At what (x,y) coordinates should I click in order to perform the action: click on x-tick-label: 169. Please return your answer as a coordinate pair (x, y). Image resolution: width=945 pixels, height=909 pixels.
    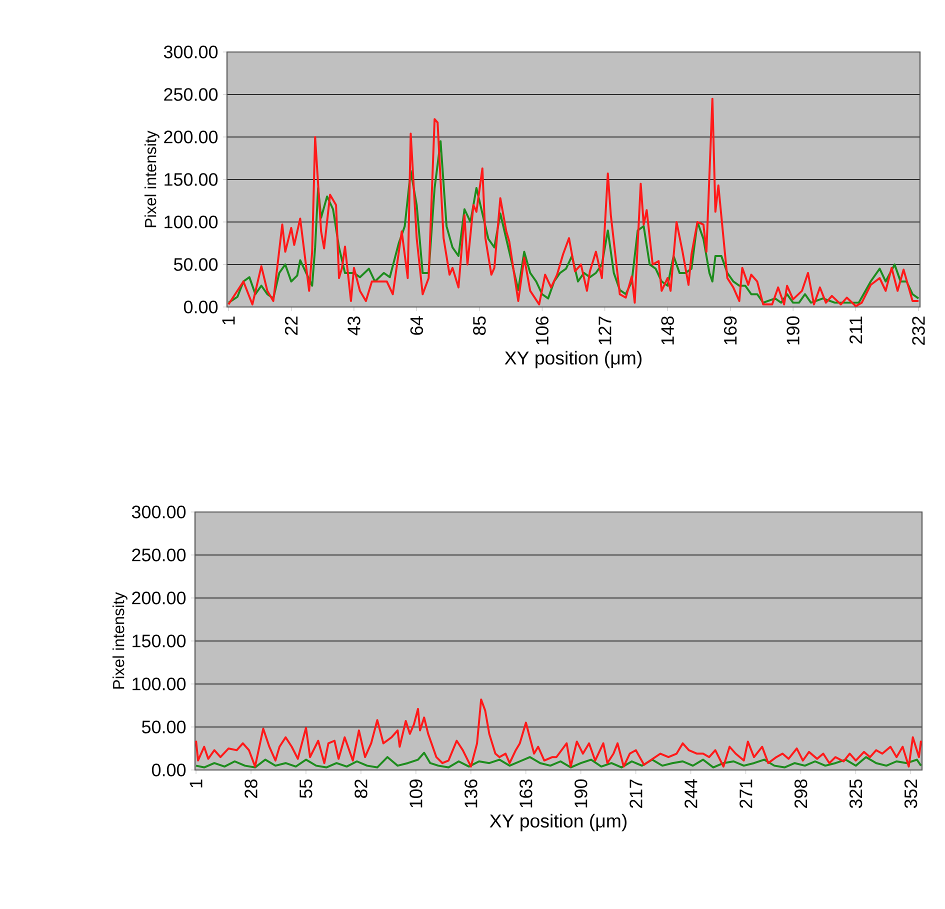
    Looking at the image, I should click on (730, 330).